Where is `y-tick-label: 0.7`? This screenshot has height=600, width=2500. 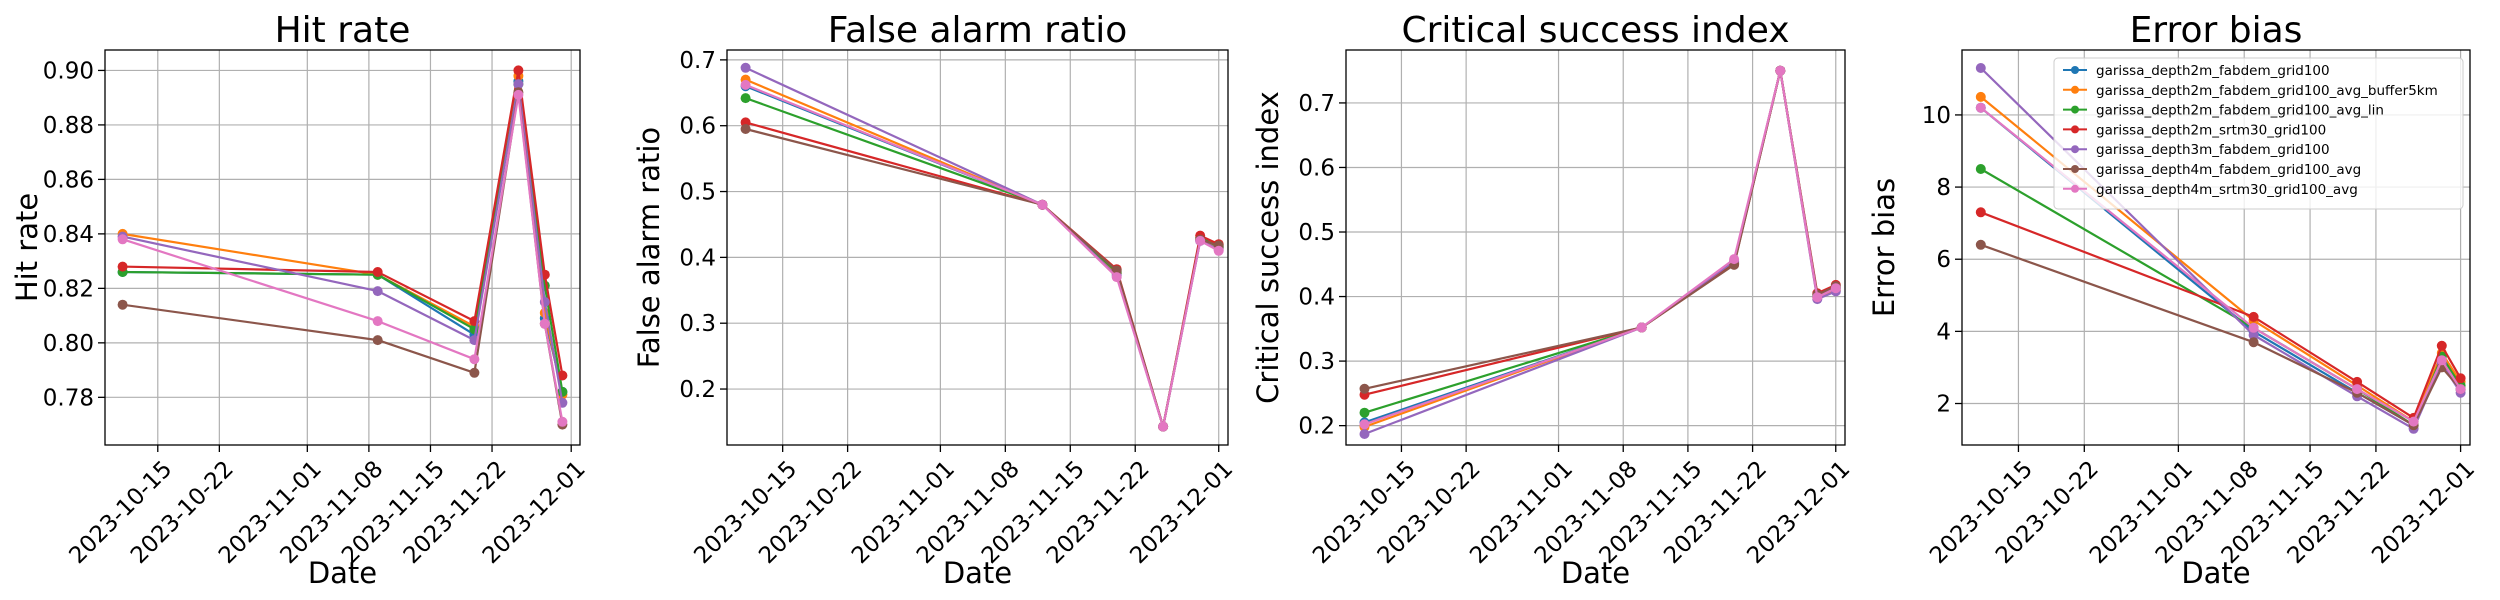 y-tick-label: 0.7 is located at coordinates (1316, 104).